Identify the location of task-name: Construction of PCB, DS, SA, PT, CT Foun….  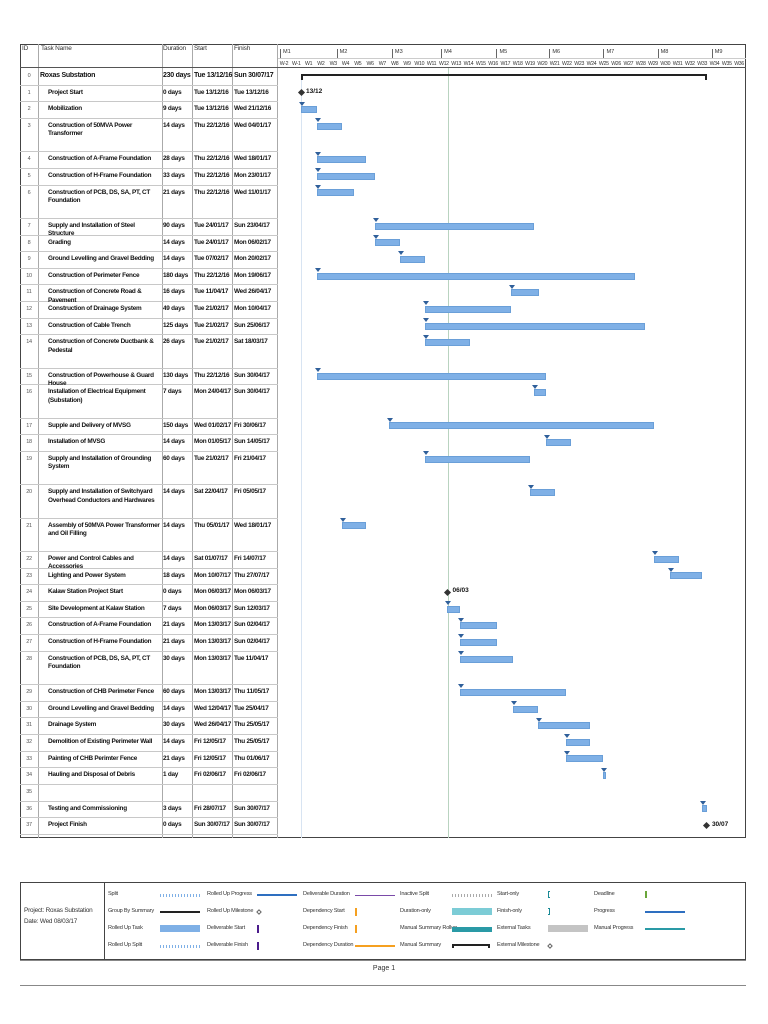
(99, 196).